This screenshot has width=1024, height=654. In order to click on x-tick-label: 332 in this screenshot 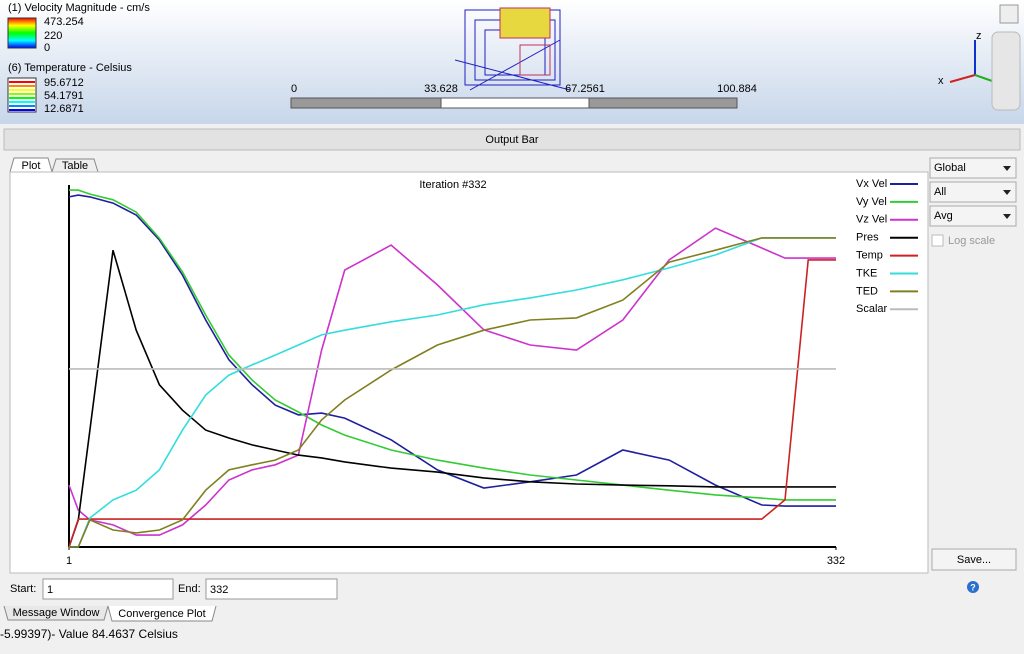, I will do `click(836, 561)`.